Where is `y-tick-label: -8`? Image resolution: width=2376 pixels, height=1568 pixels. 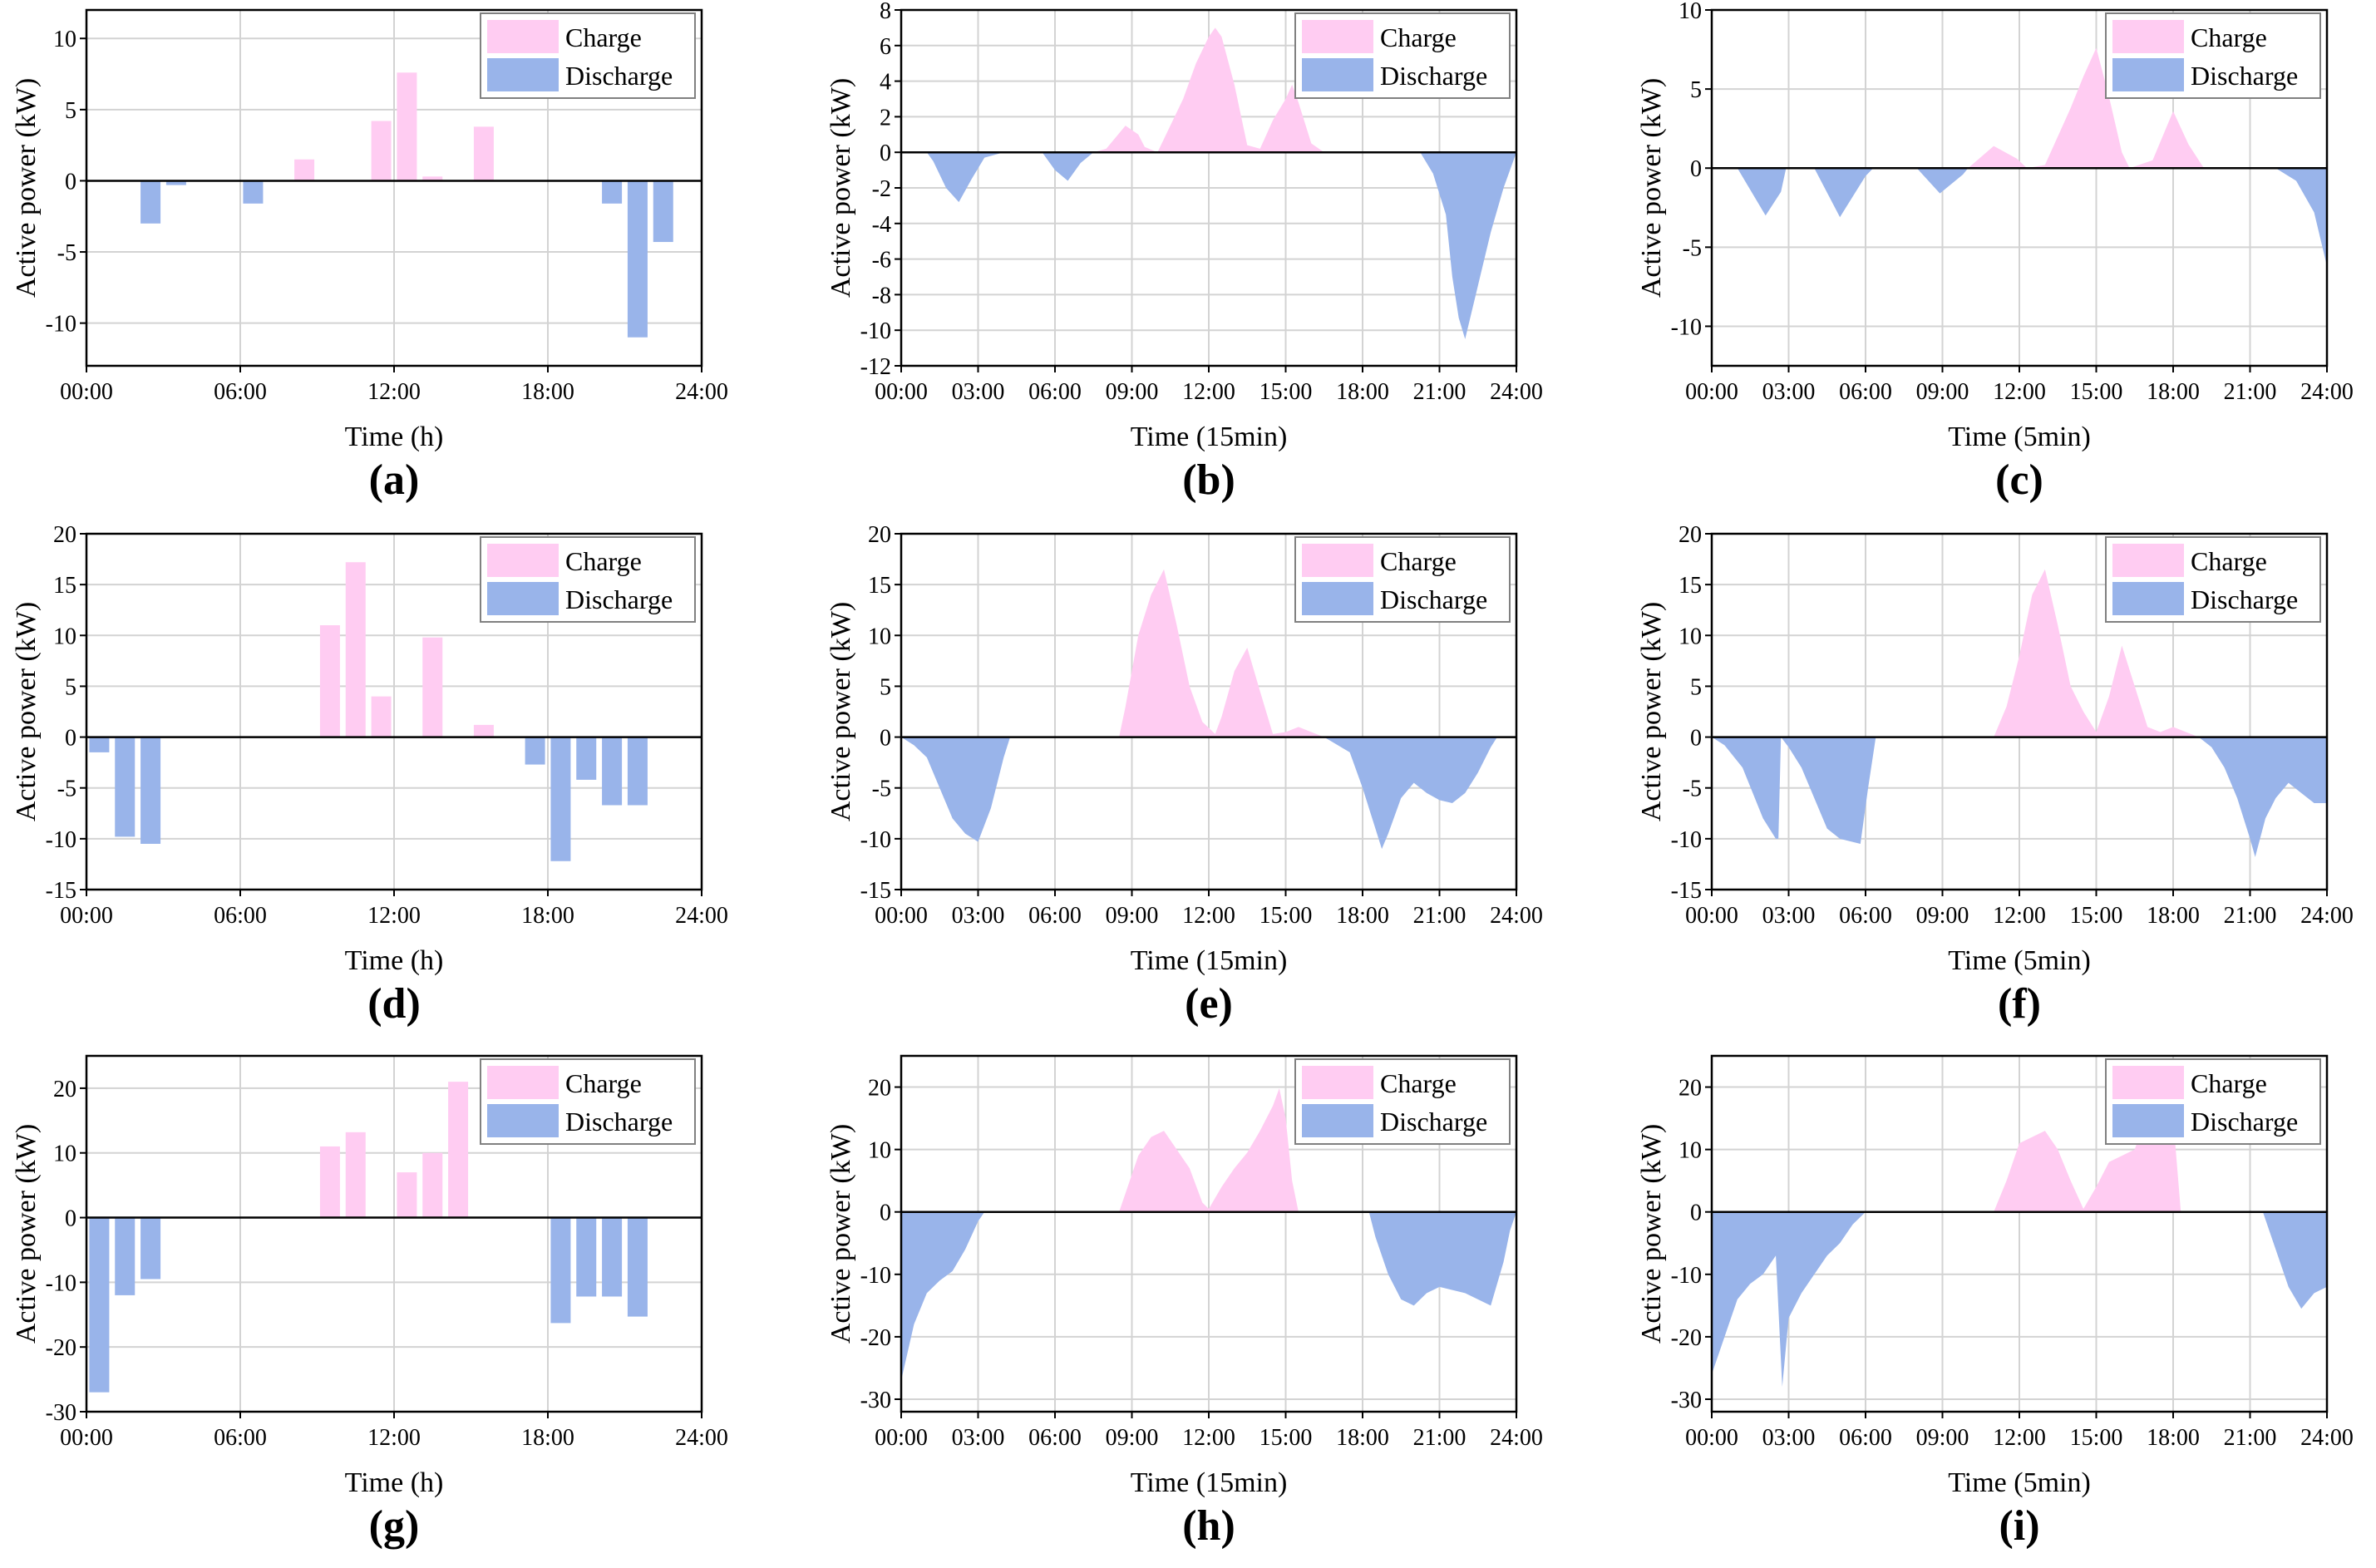 y-tick-label: -8 is located at coordinates (881, 295).